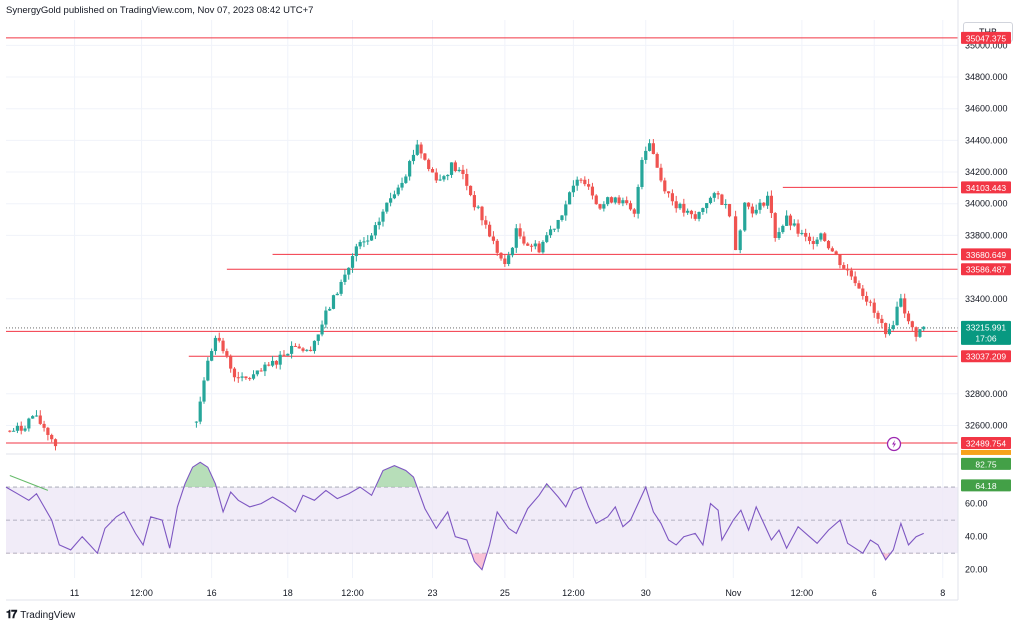  I want to click on level-label: 34103.443, so click(986, 188).